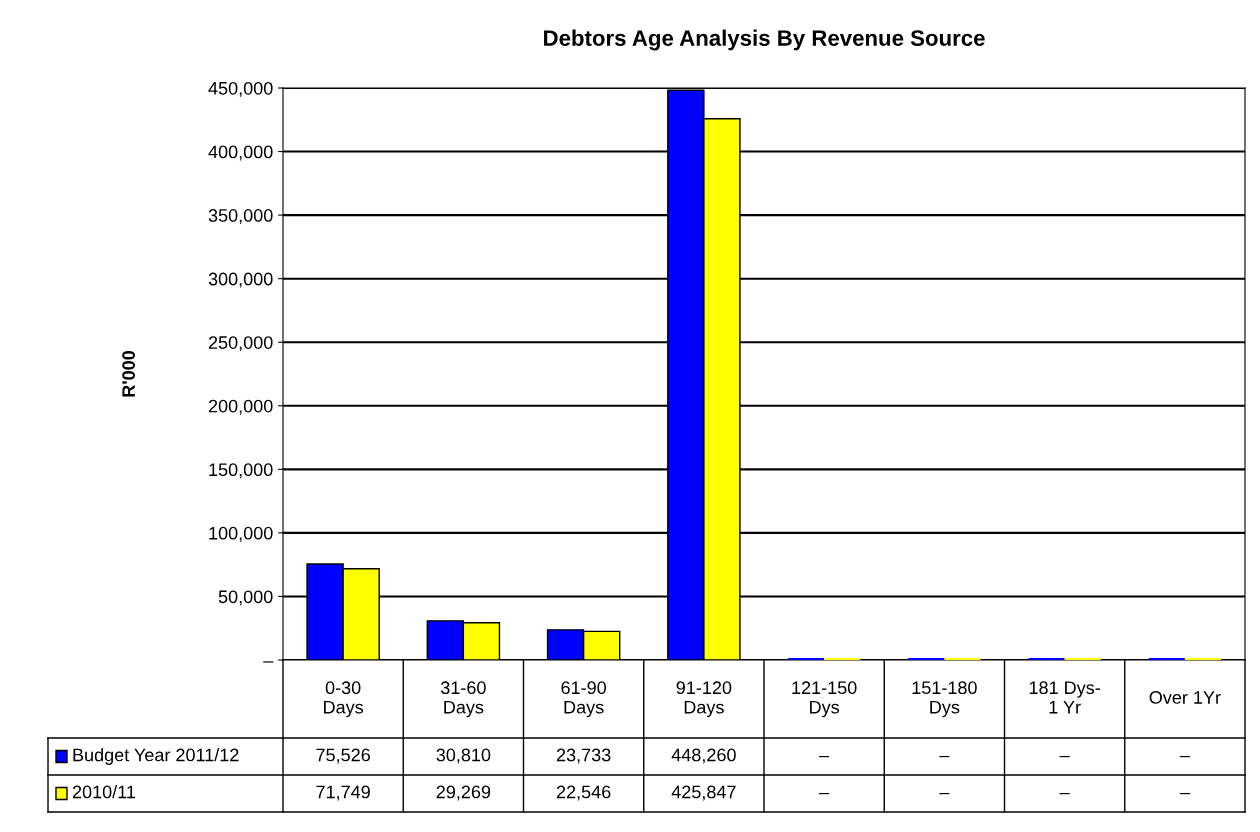  I want to click on data-label: 30,810, so click(463, 756).